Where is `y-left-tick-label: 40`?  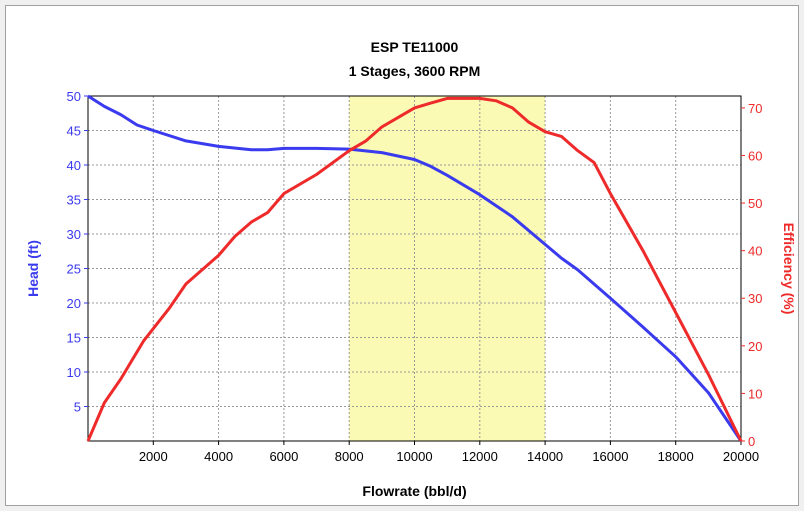 y-left-tick-label: 40 is located at coordinates (74, 165).